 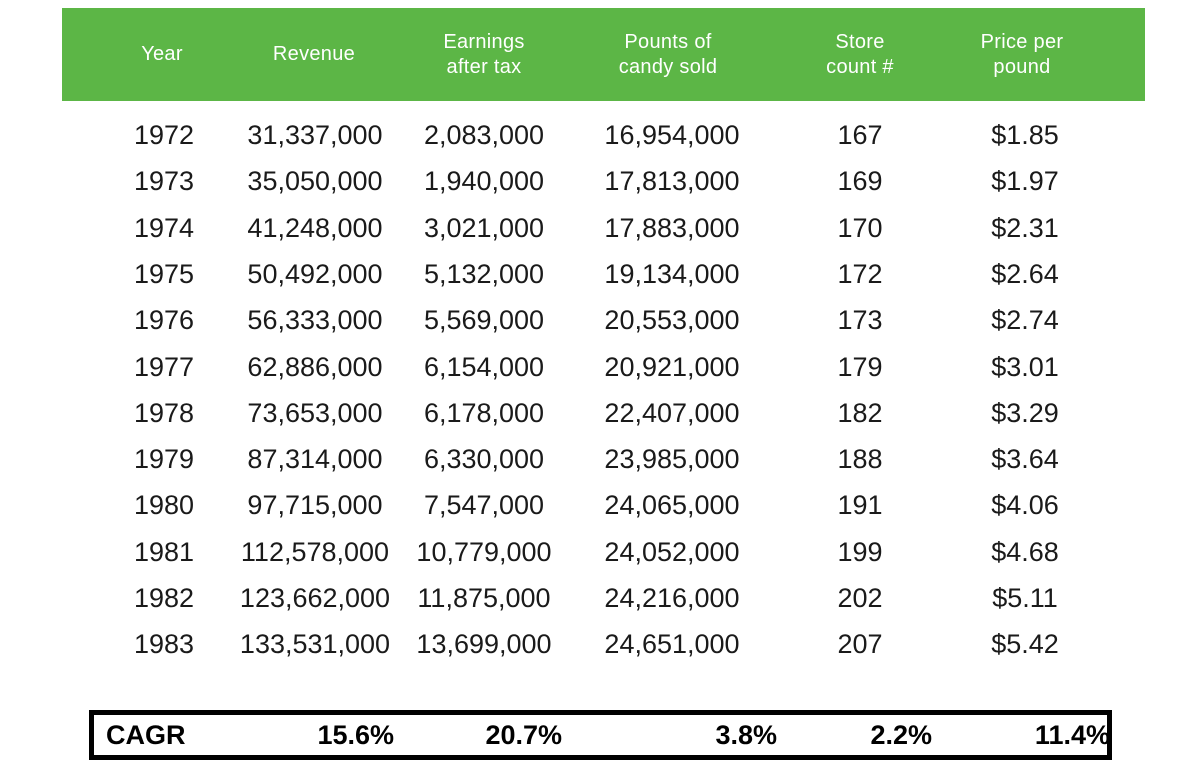 What do you see at coordinates (1072, 735) in the screenshot?
I see `cagr-price: 11.4%` at bounding box center [1072, 735].